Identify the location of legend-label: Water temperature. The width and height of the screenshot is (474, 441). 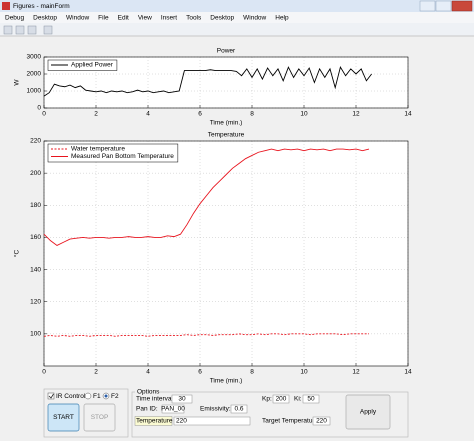
(98, 149).